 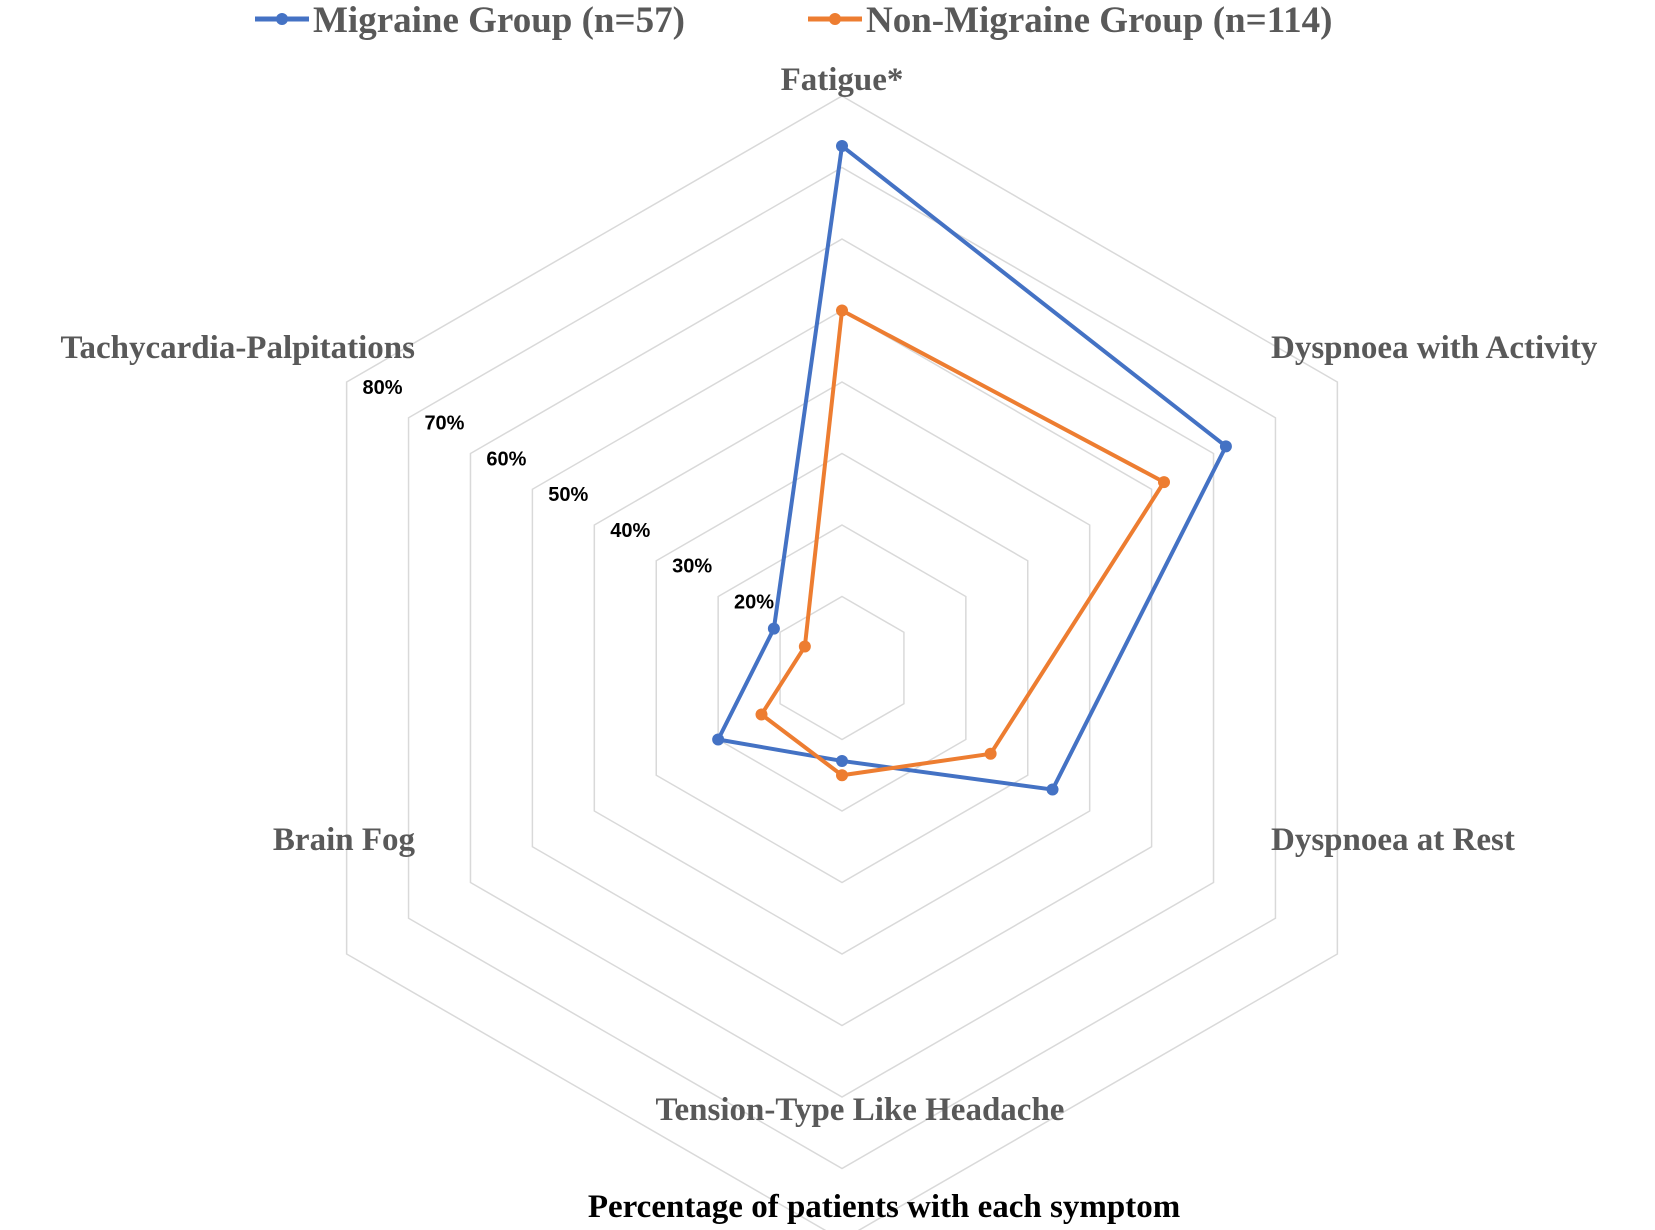 I want to click on series-1-point-dyspnoea-at-rest, so click(x=1052, y=789).